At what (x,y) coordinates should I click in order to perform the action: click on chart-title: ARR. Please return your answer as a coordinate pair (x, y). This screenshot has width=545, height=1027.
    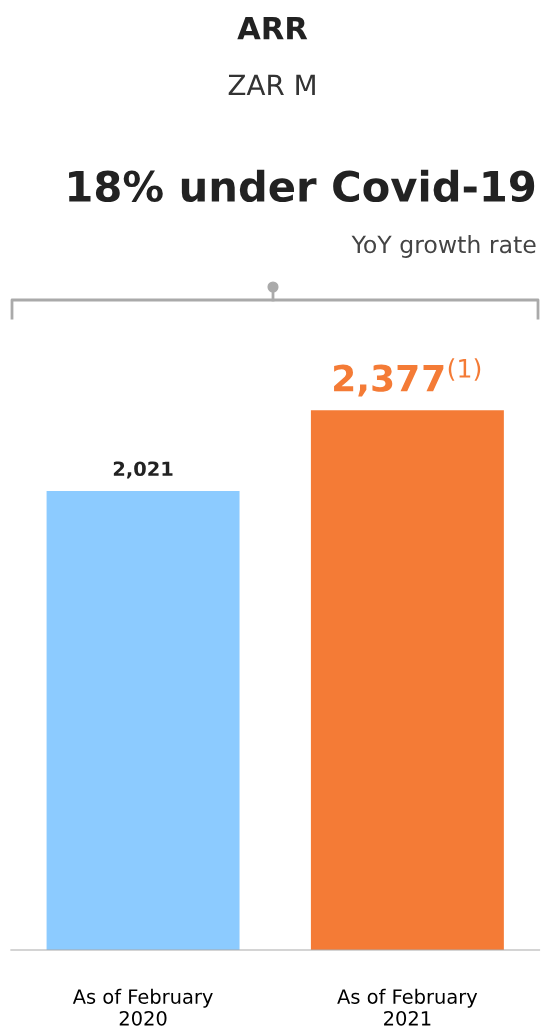
    Looking at the image, I should click on (272, 28).